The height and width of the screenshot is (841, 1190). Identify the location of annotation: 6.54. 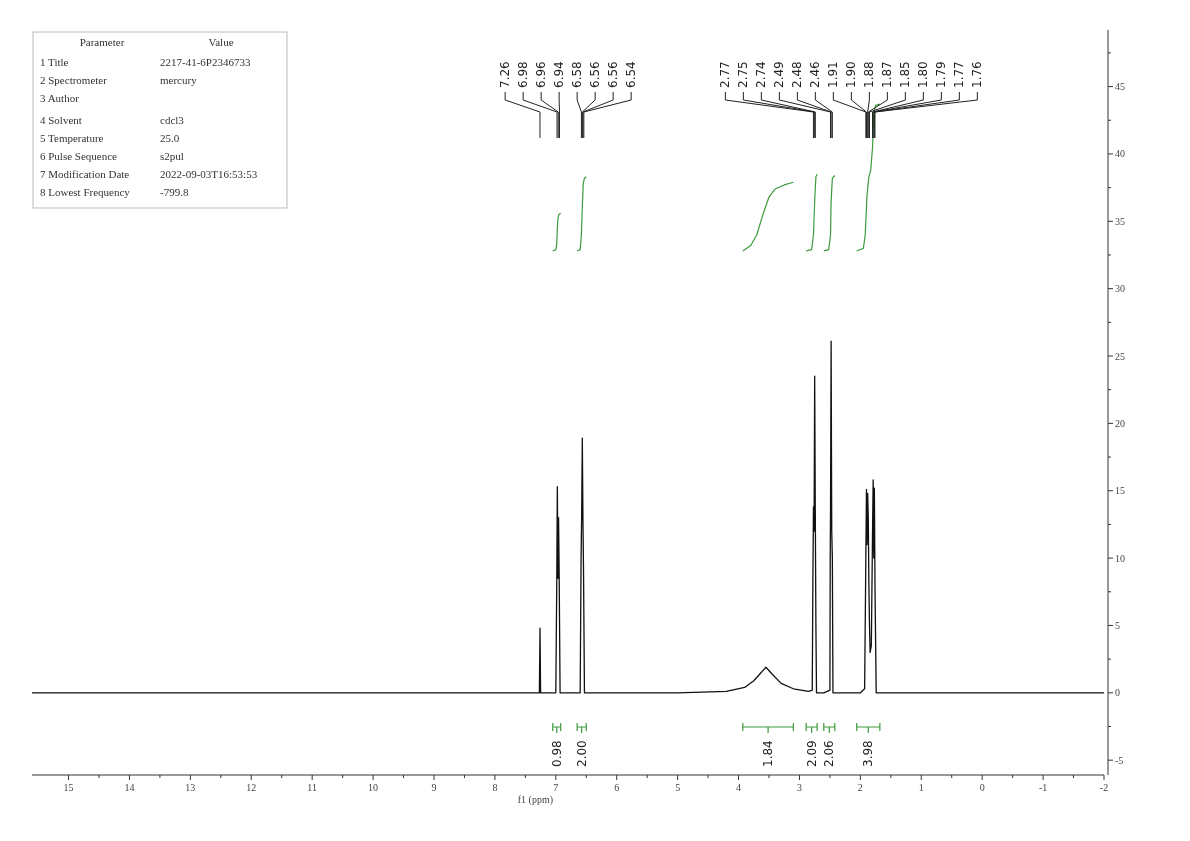
(631, 74).